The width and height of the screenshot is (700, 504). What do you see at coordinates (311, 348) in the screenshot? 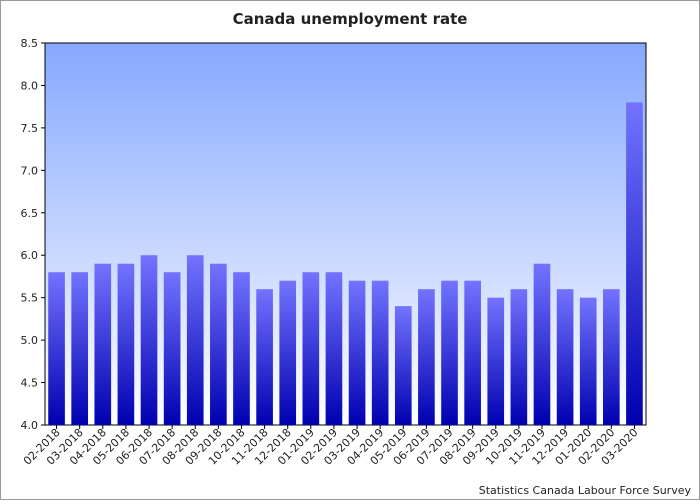
I see `bar-01-2019` at bounding box center [311, 348].